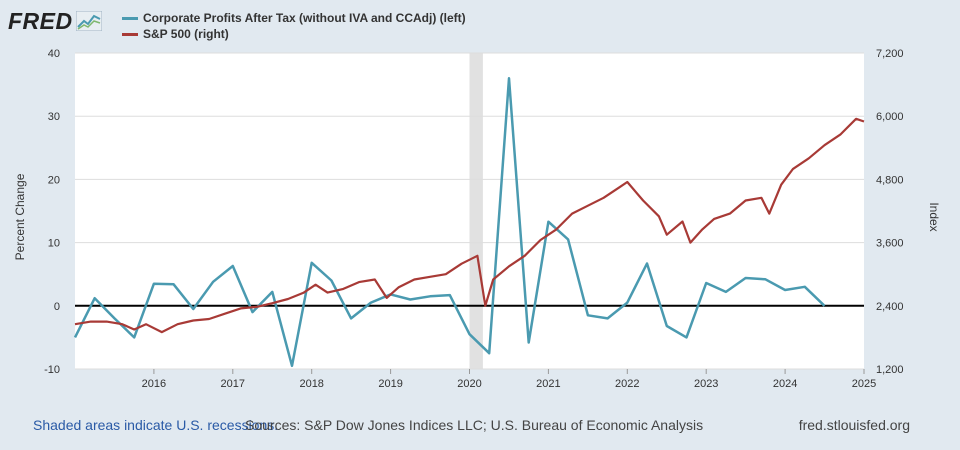 The image size is (960, 450). I want to click on fred-logo: FRED, so click(55, 21).